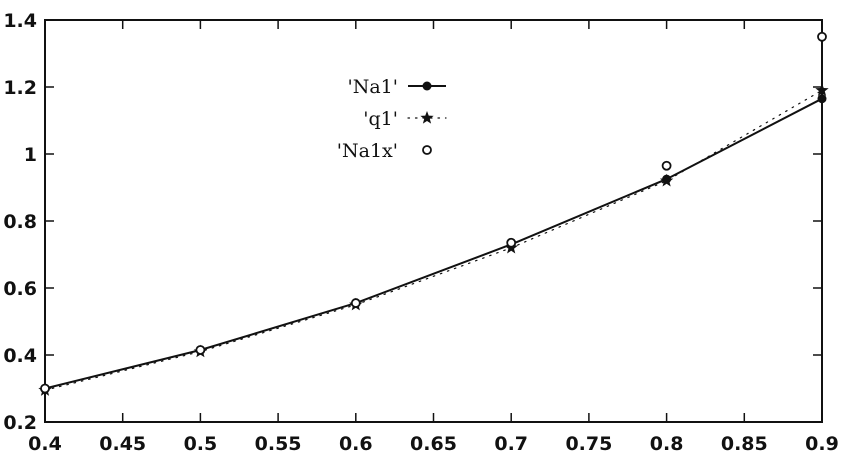 The image size is (847, 468). Describe the element at coordinates (20, 222) in the screenshot. I see `y-tick-label: 0.8` at that location.